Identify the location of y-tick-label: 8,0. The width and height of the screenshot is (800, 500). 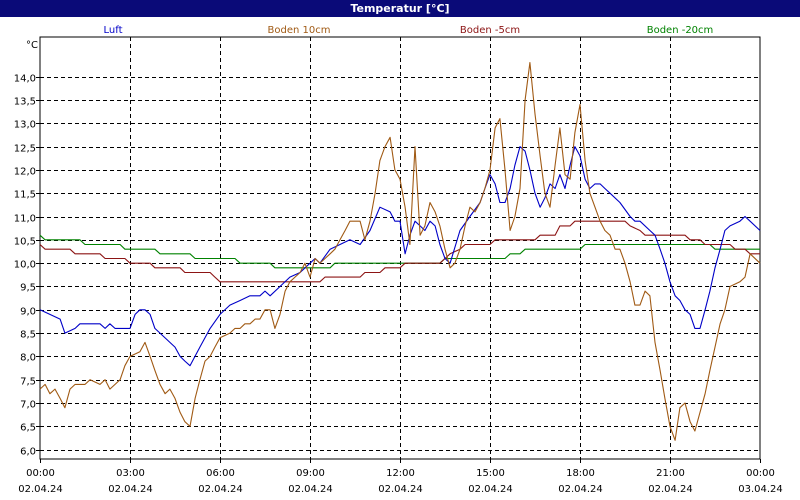
(28, 358).